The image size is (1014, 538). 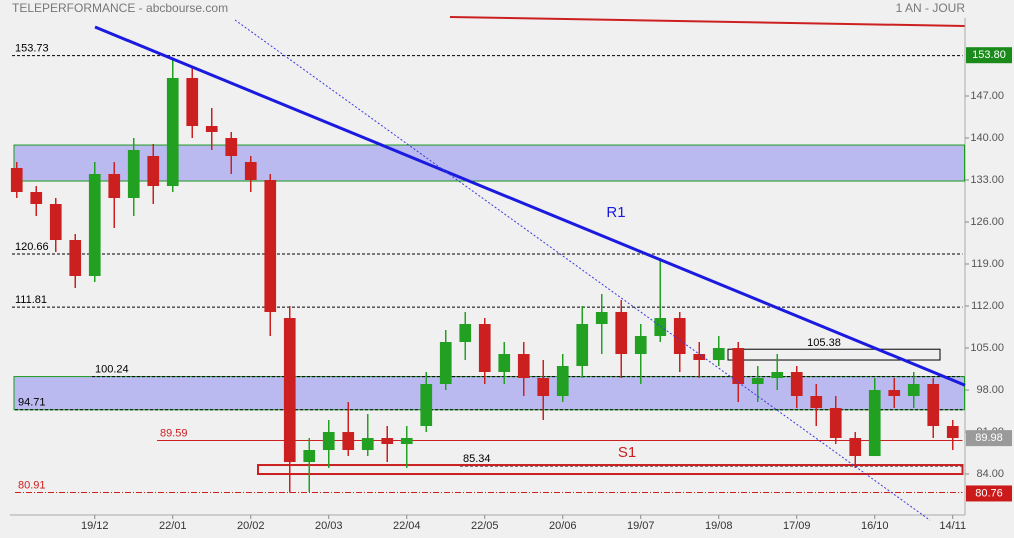 I want to click on x-tick-label: 22/01, so click(x=173, y=526).